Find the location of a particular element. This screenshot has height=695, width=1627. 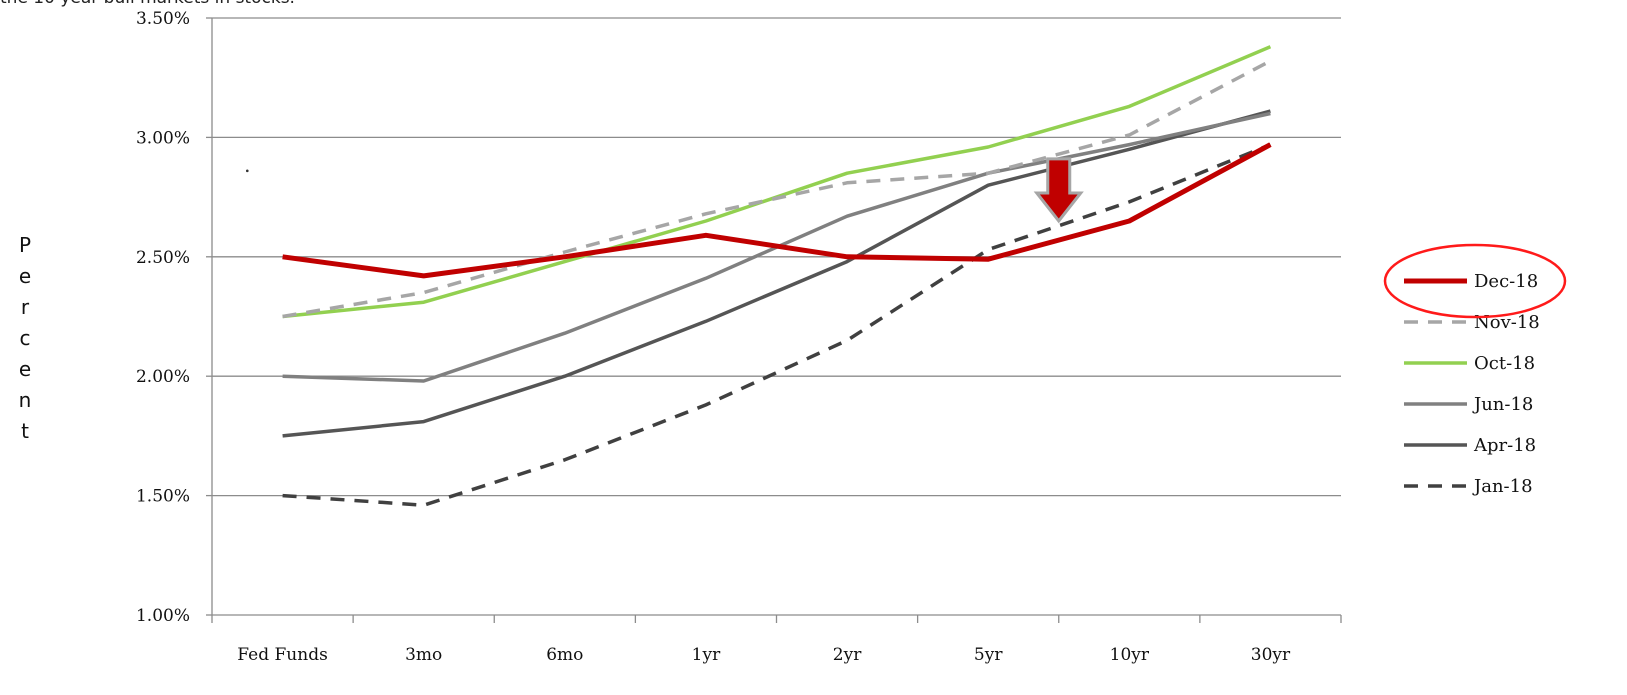

x-tick-label: 1yr is located at coordinates (706, 655).